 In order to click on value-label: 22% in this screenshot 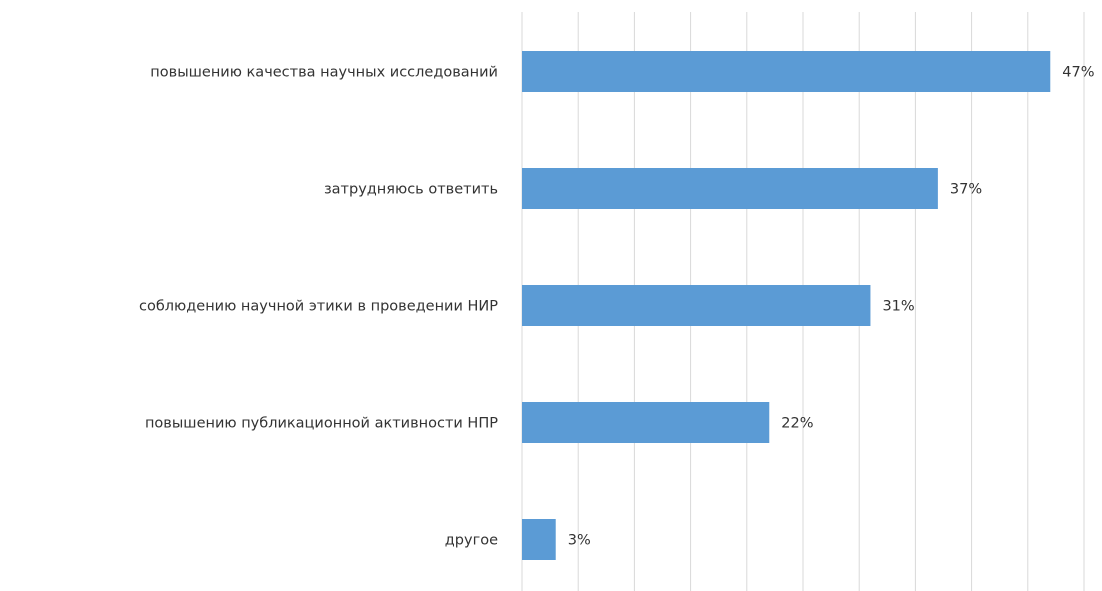, I will do `click(797, 424)`.